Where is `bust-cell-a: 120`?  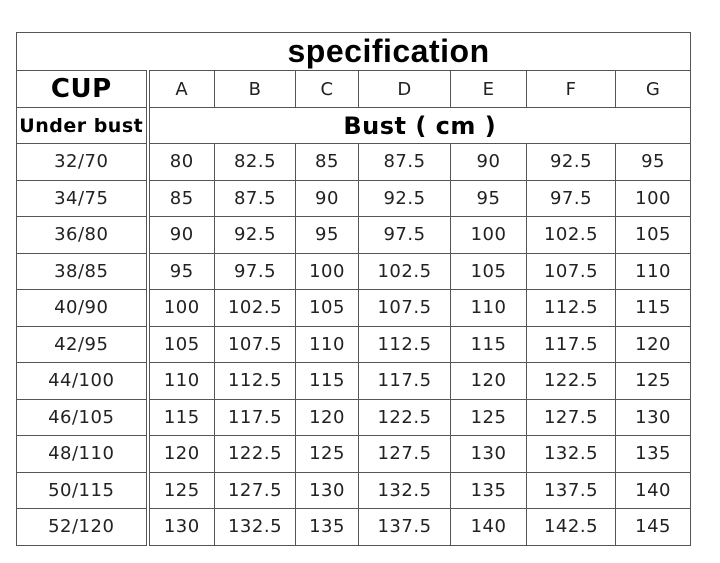
bust-cell-a: 120 is located at coordinates (181, 454).